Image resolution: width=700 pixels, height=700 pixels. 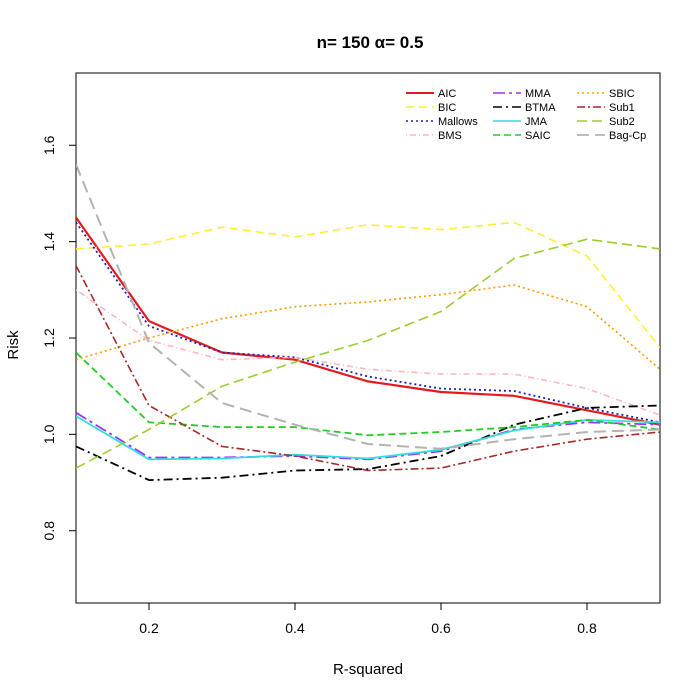 I want to click on series-line-btma, so click(x=368, y=443).